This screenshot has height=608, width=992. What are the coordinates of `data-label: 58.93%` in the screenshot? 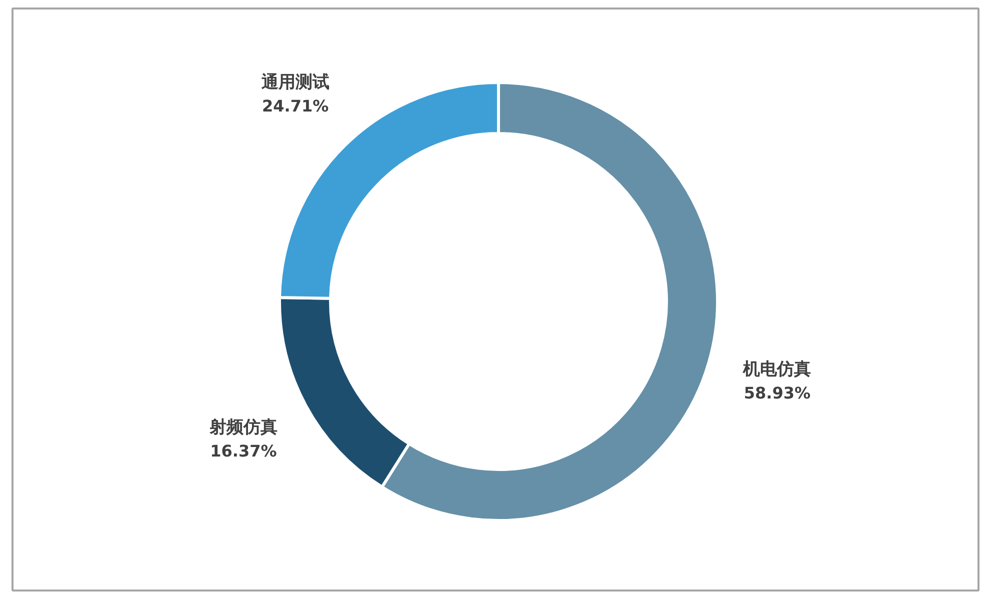 It's located at (777, 393).